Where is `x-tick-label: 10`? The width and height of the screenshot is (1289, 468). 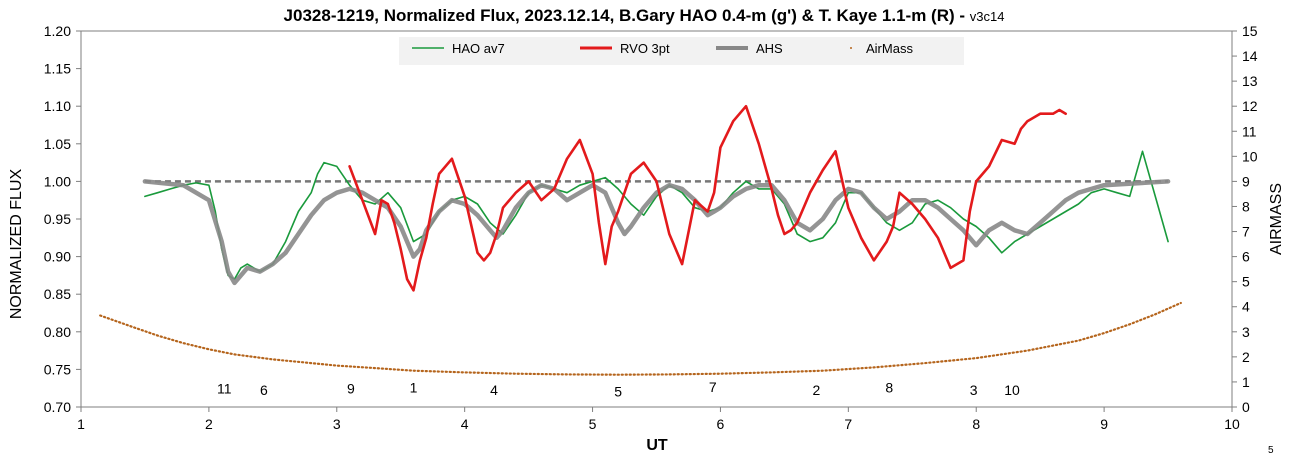 x-tick-label: 10 is located at coordinates (1232, 424).